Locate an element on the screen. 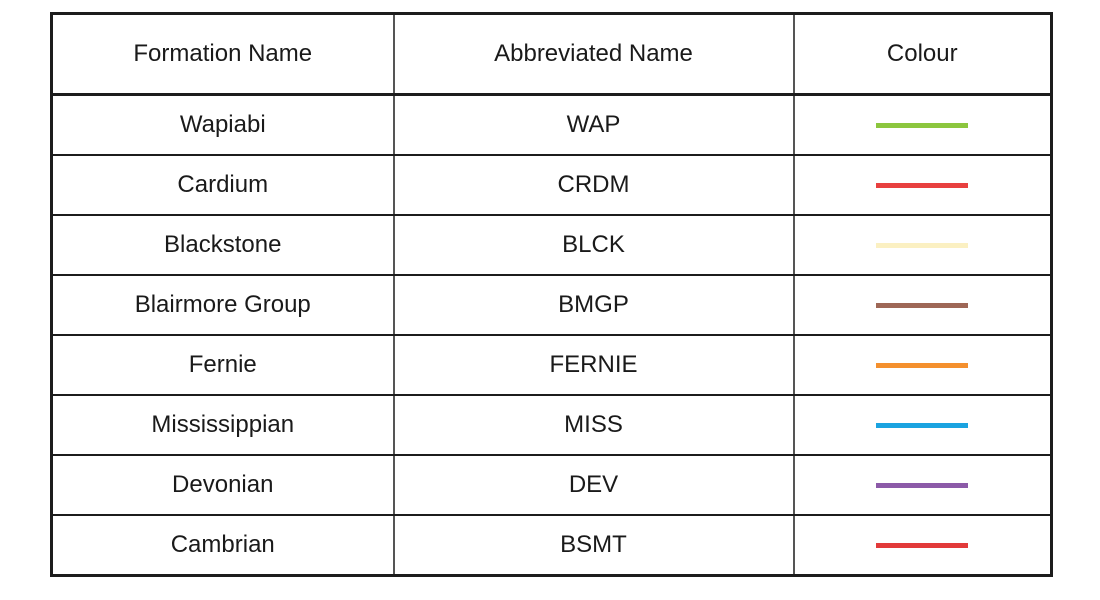 This screenshot has height=600, width=1100. table-row: Cardium CRDM is located at coordinates (551, 185).